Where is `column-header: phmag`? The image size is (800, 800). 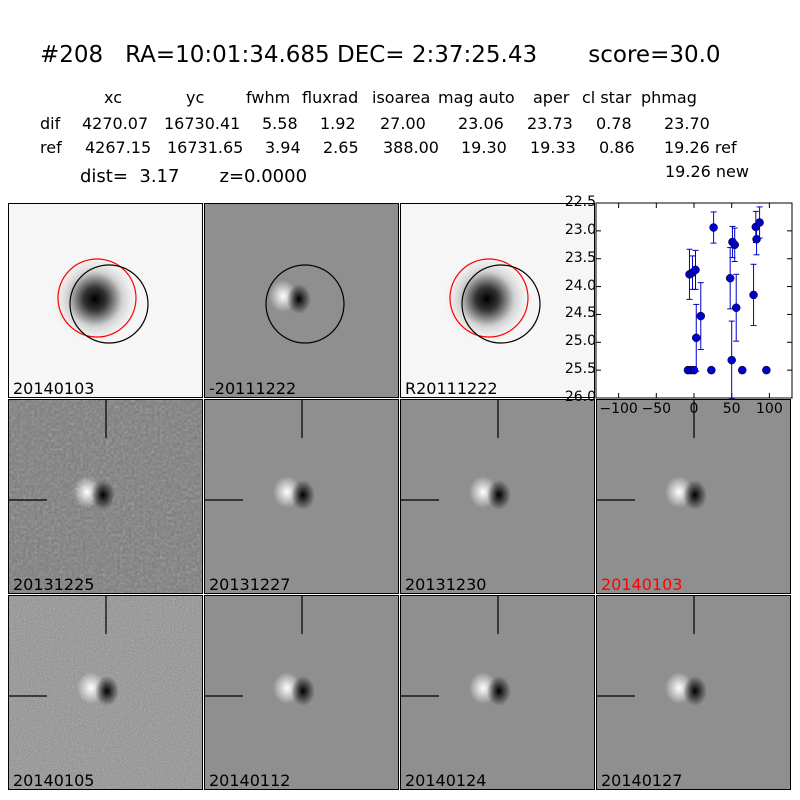 column-header: phmag is located at coordinates (669, 97).